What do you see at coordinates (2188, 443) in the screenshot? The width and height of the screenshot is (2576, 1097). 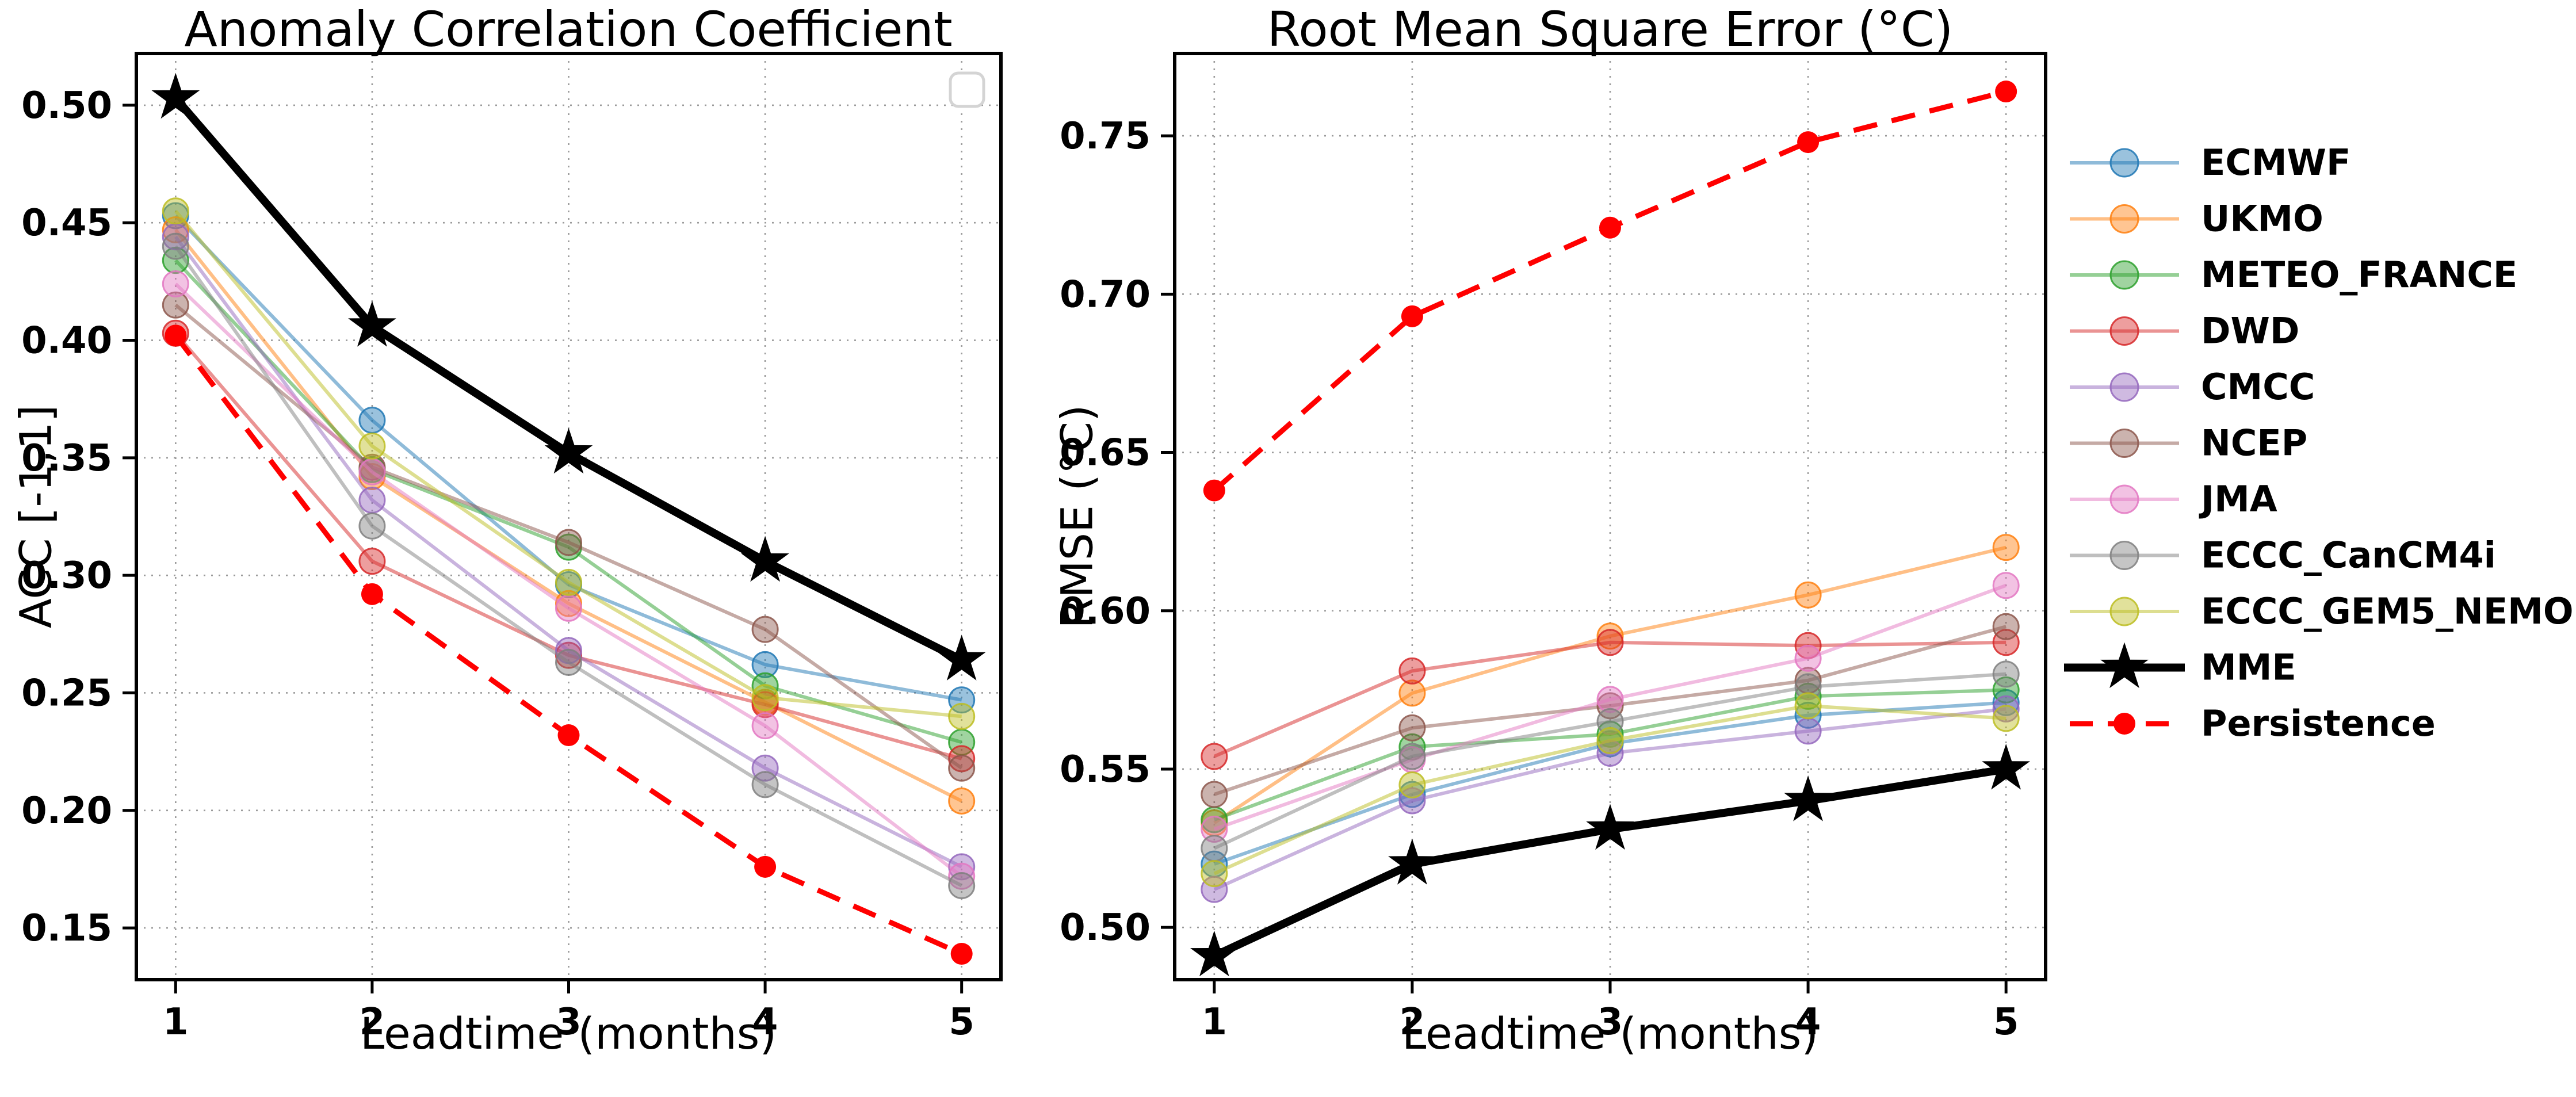 I see `legend-item-NCEP: NCEP` at bounding box center [2188, 443].